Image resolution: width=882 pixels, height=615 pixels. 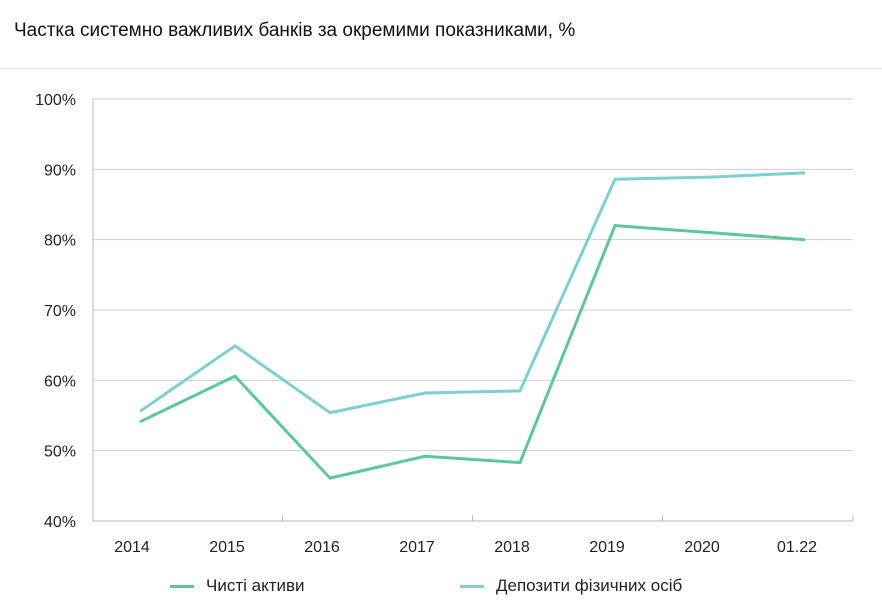 I want to click on x-tick-label: 01.22, so click(x=797, y=547).